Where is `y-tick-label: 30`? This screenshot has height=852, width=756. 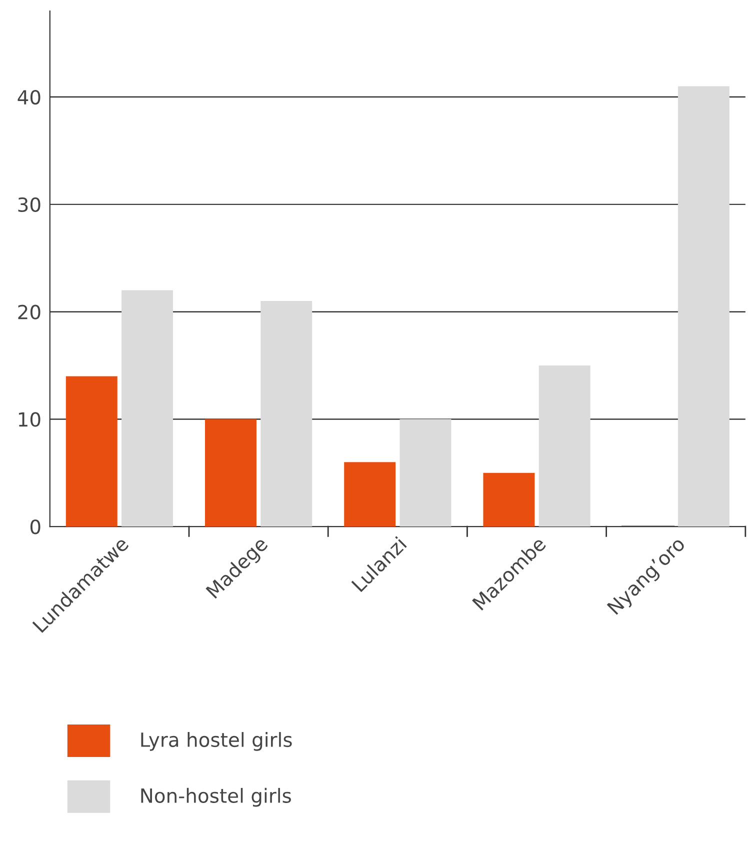 y-tick-label: 30 is located at coordinates (29, 204).